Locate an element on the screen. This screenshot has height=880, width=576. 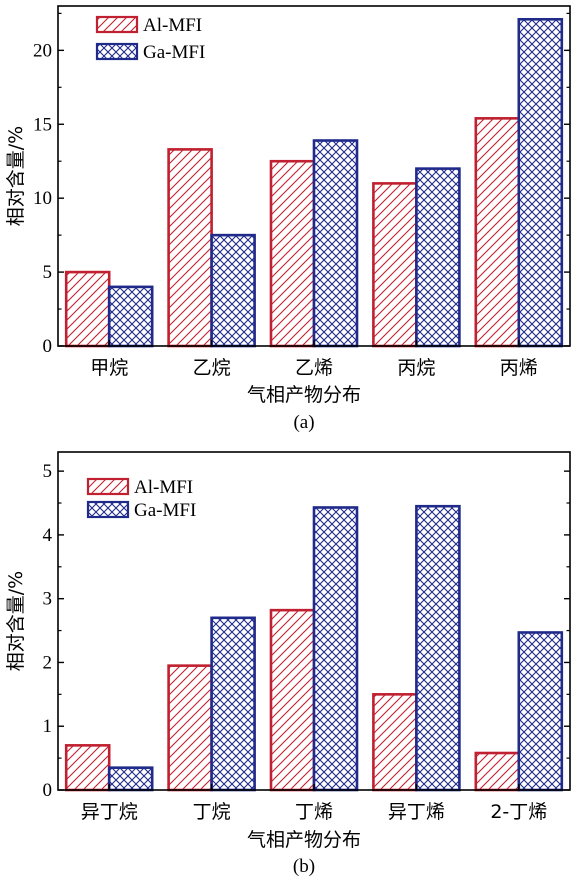
x-category-label: 异丁烯 is located at coordinates (416, 812).